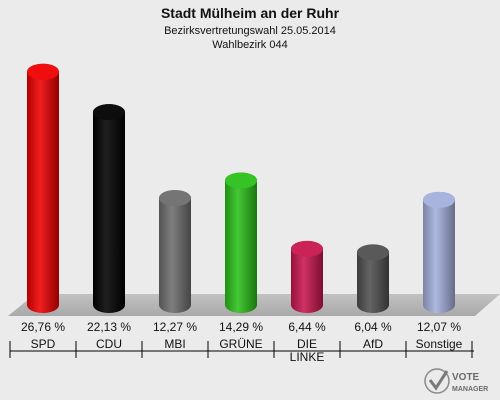  What do you see at coordinates (437, 381) in the screenshot?
I see `checkmark-icon` at bounding box center [437, 381].